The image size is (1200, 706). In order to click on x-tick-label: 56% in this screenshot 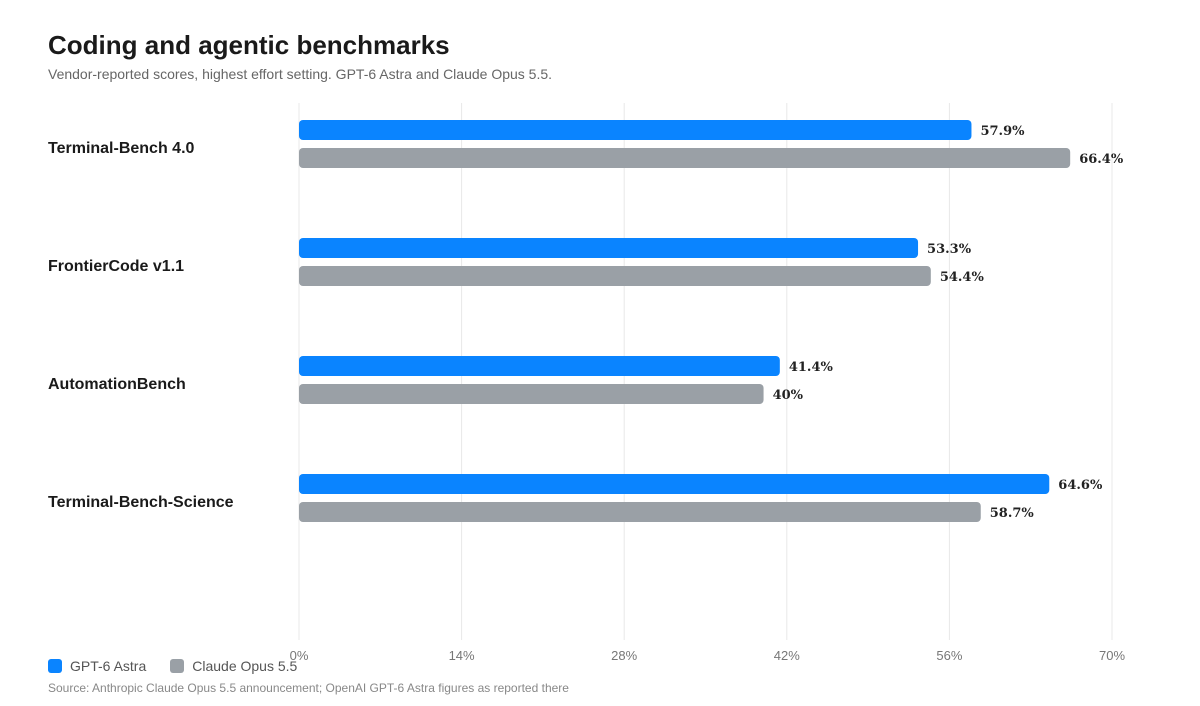, I will do `click(949, 655)`.